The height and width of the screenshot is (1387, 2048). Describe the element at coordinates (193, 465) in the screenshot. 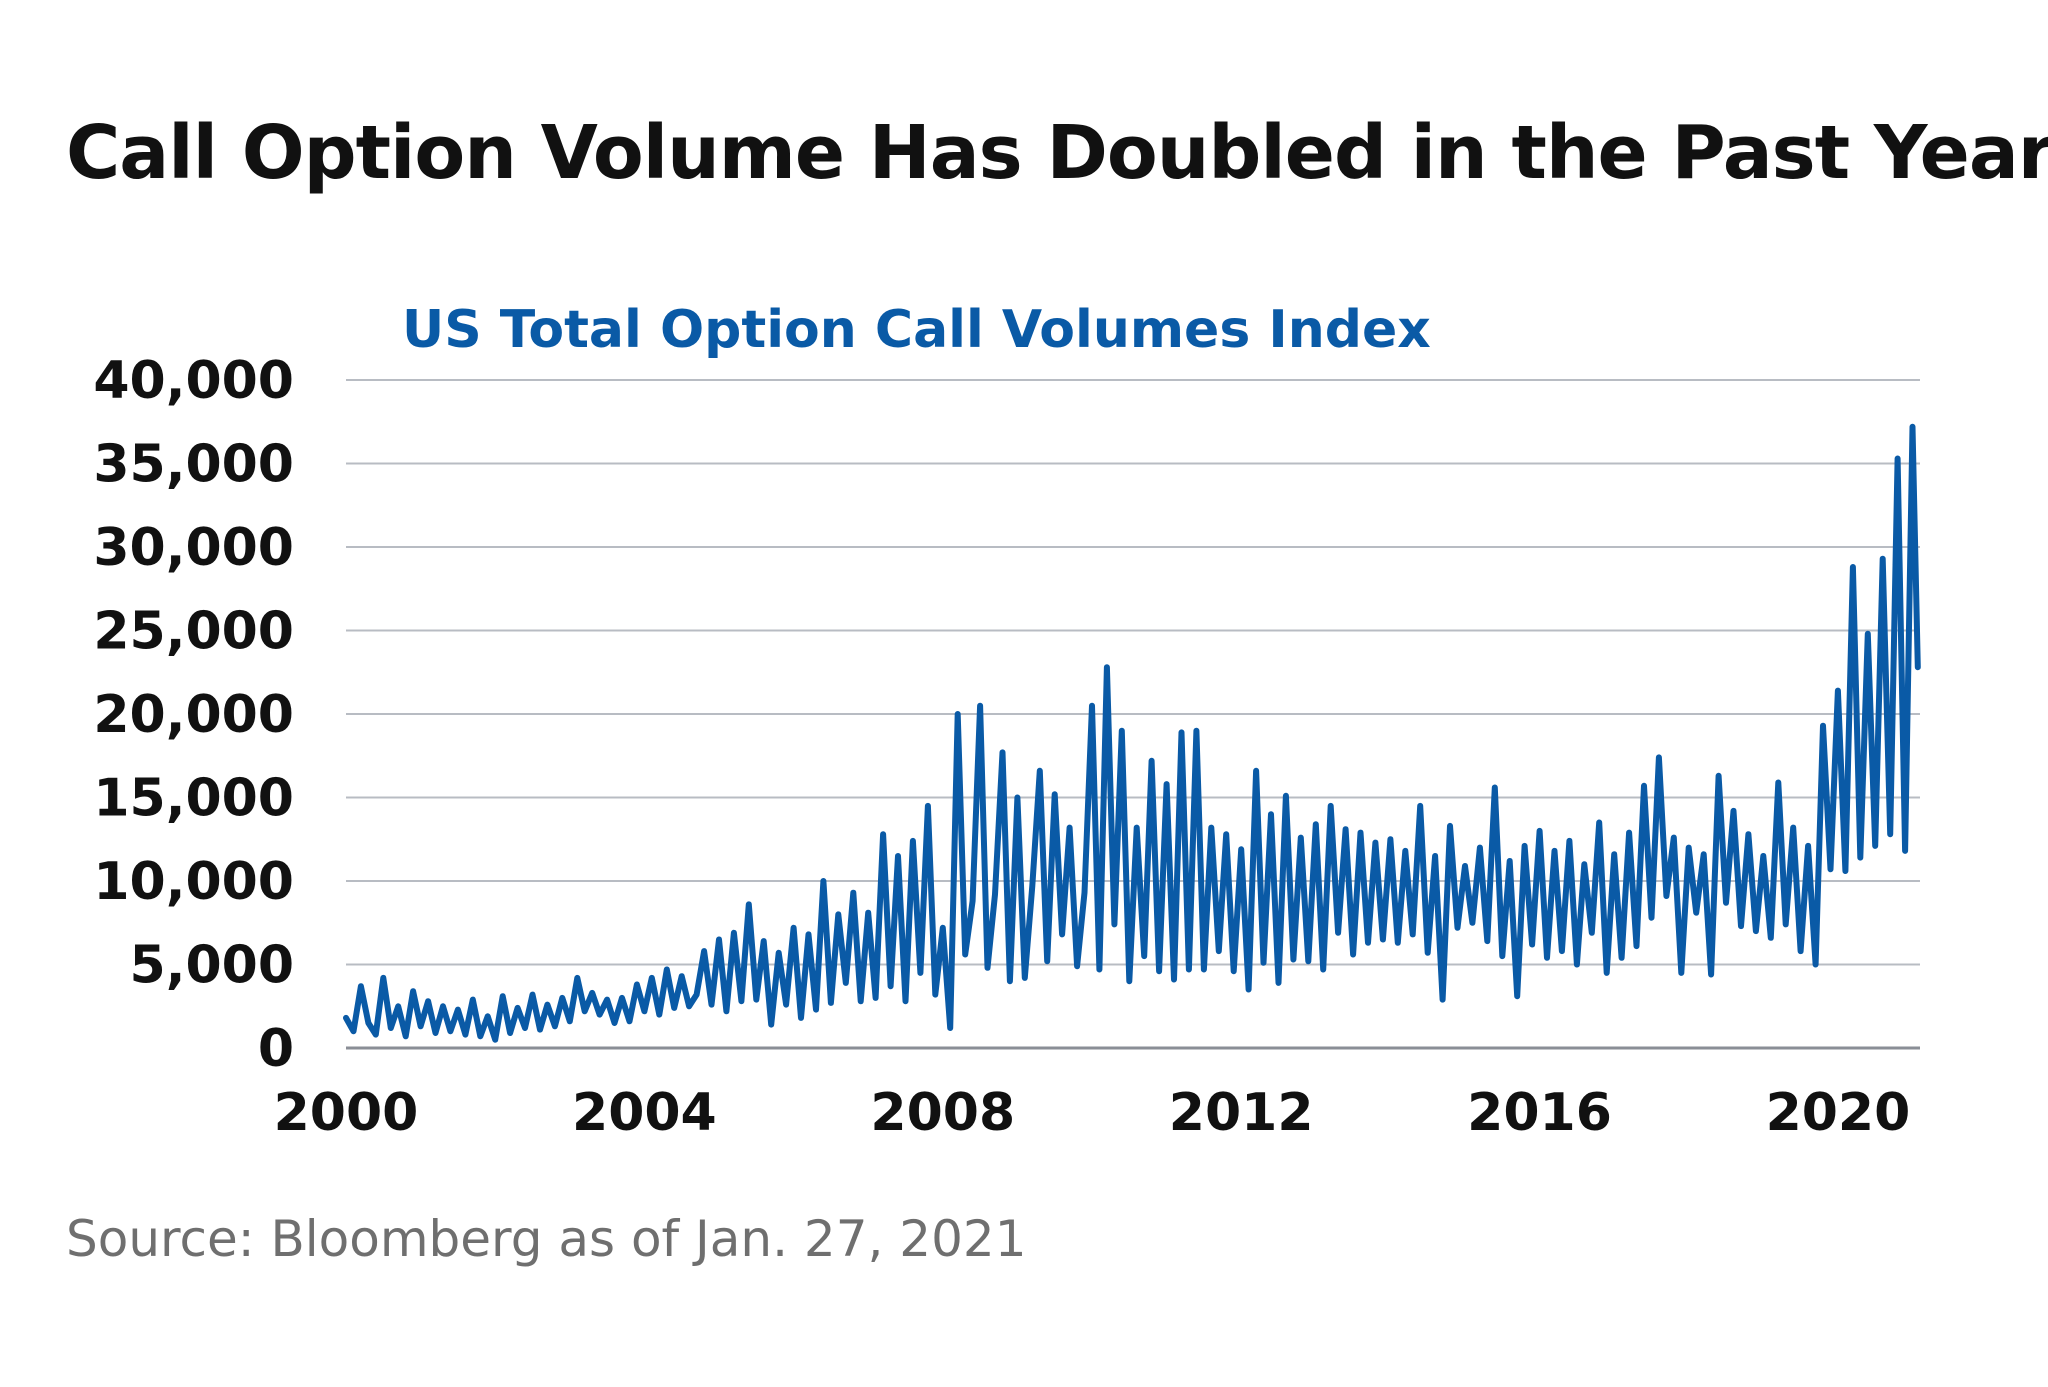

I see `y-tick-label: 35,000` at that location.